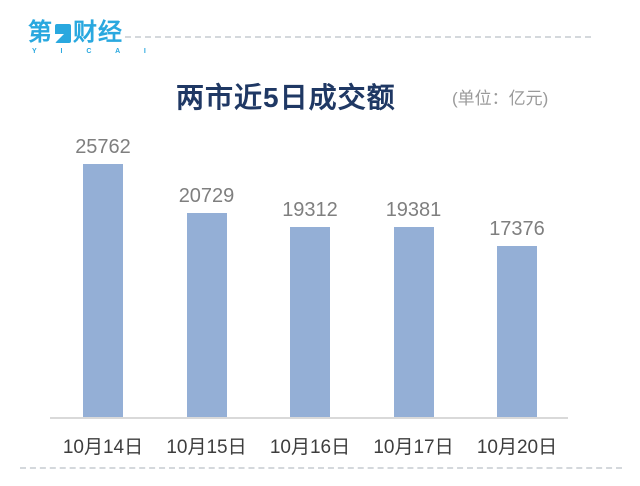 The width and height of the screenshot is (640, 486). I want to click on top-dashed-divider, so click(358, 37).